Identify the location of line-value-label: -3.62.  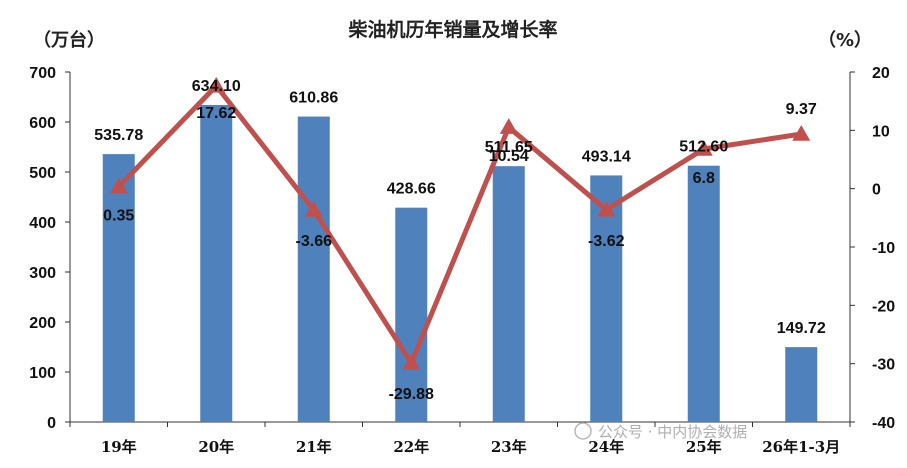
(606, 241).